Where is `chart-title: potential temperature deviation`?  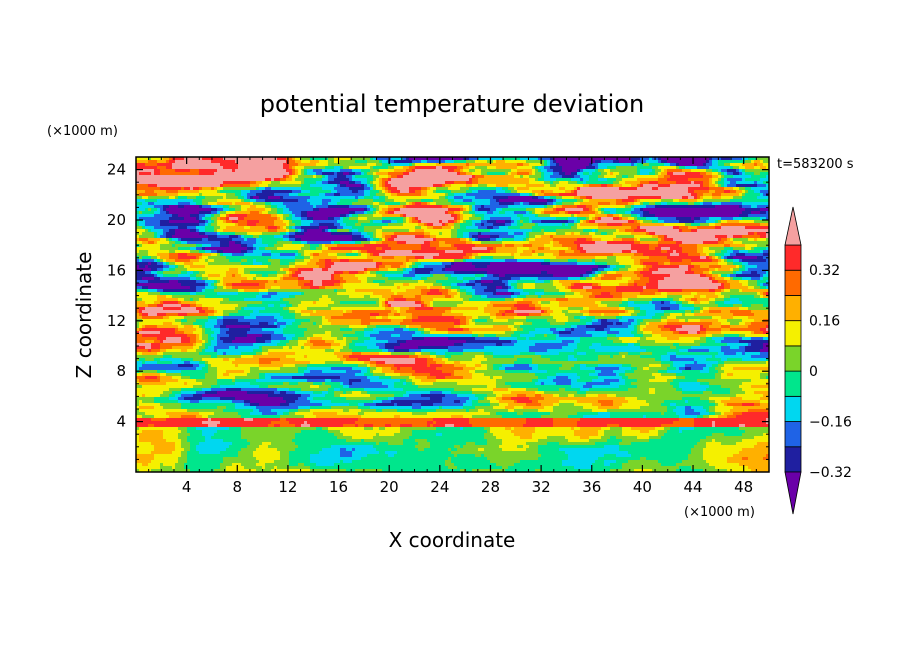 chart-title: potential temperature deviation is located at coordinates (452, 104).